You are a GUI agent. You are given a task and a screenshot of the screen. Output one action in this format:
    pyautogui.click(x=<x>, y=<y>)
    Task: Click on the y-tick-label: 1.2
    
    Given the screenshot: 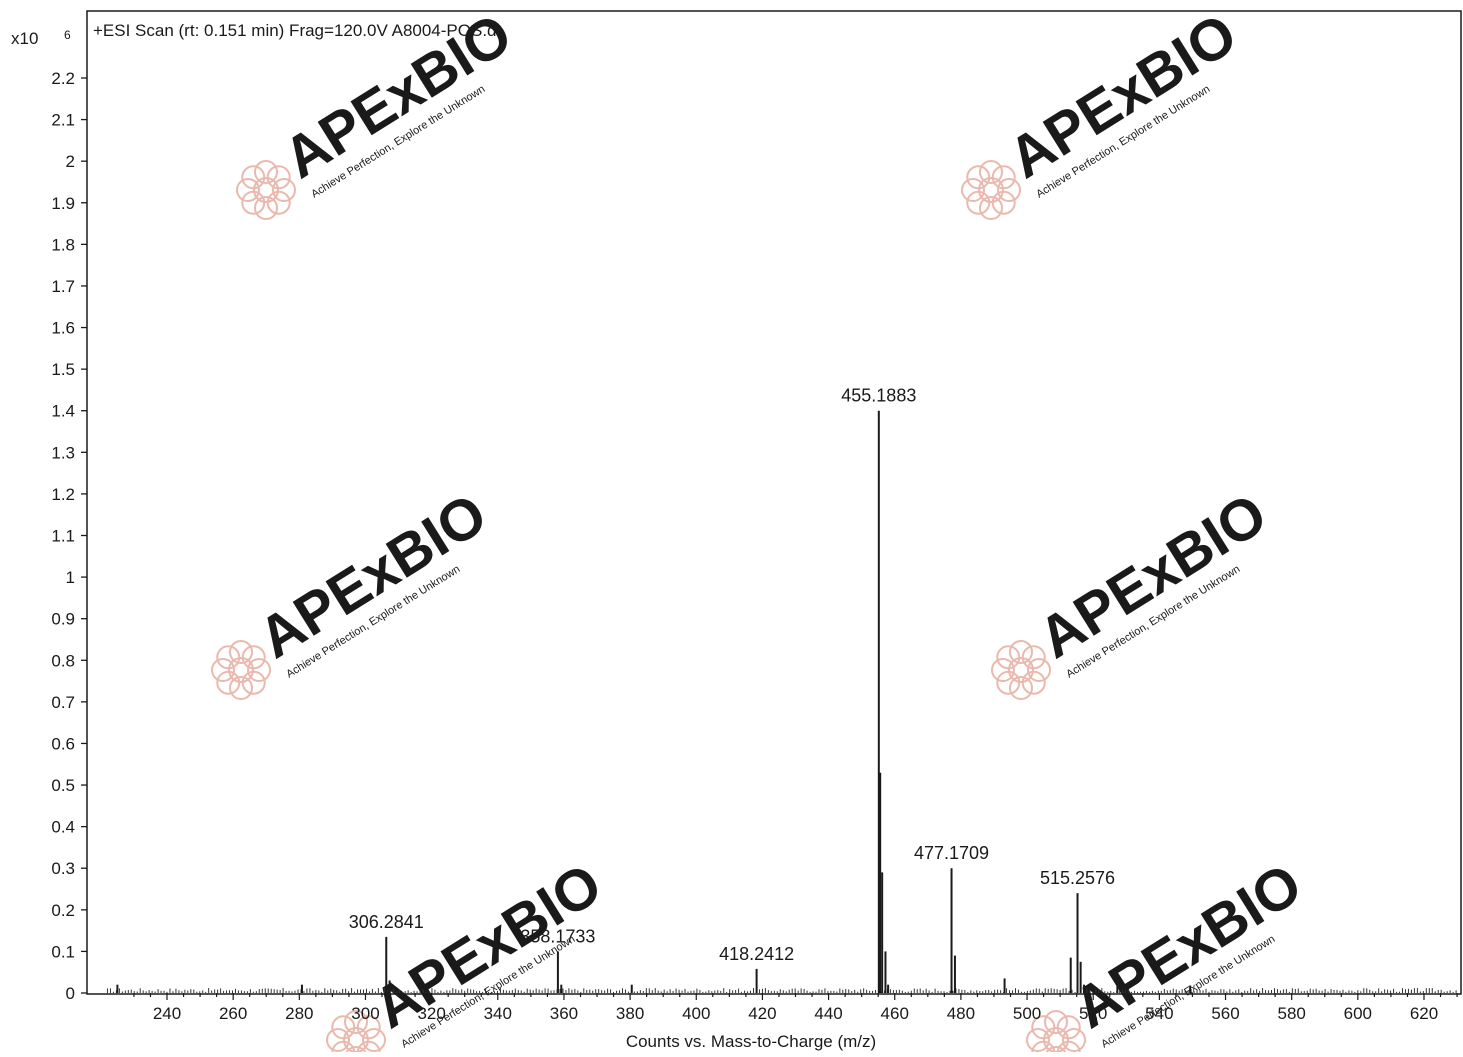 What is the action you would take?
    pyautogui.click(x=63, y=494)
    